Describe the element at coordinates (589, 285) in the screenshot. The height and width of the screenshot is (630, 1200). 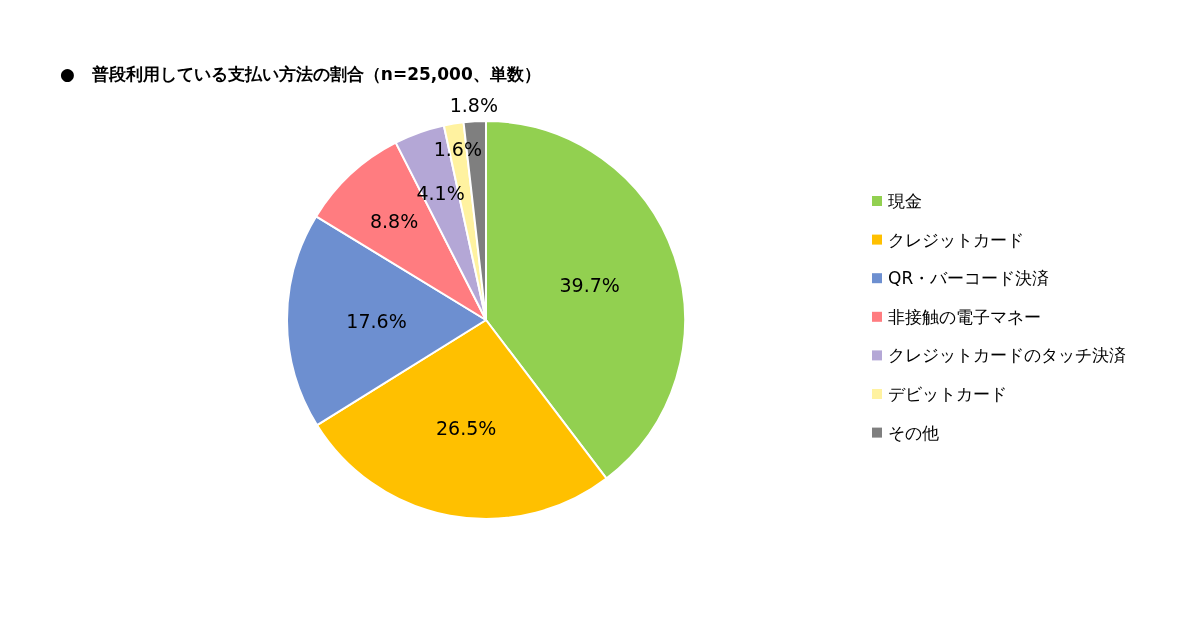
I see `data-label: 39.7%` at that location.